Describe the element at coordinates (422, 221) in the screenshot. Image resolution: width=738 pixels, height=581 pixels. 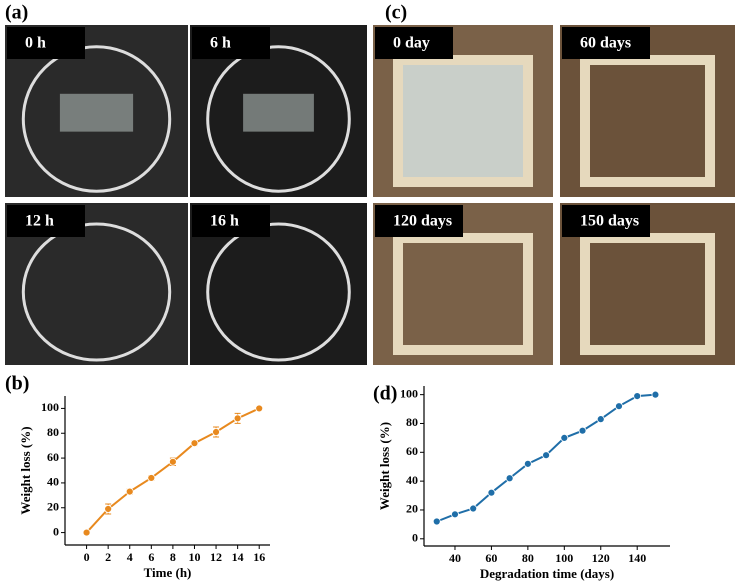
I see `photo-label: 120 days` at that location.